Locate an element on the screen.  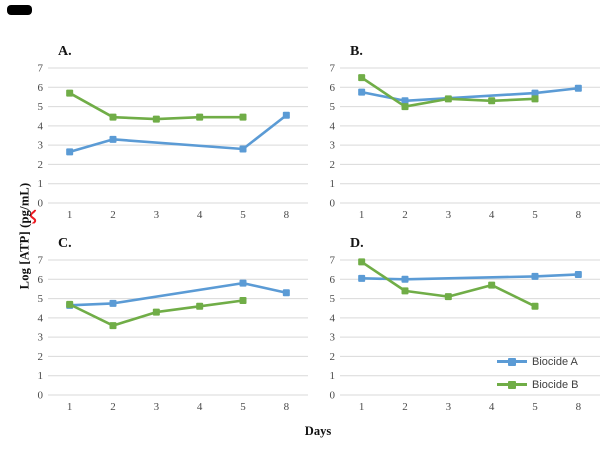
legend: Biocide A Biocide B is located at coordinates (537, 373).